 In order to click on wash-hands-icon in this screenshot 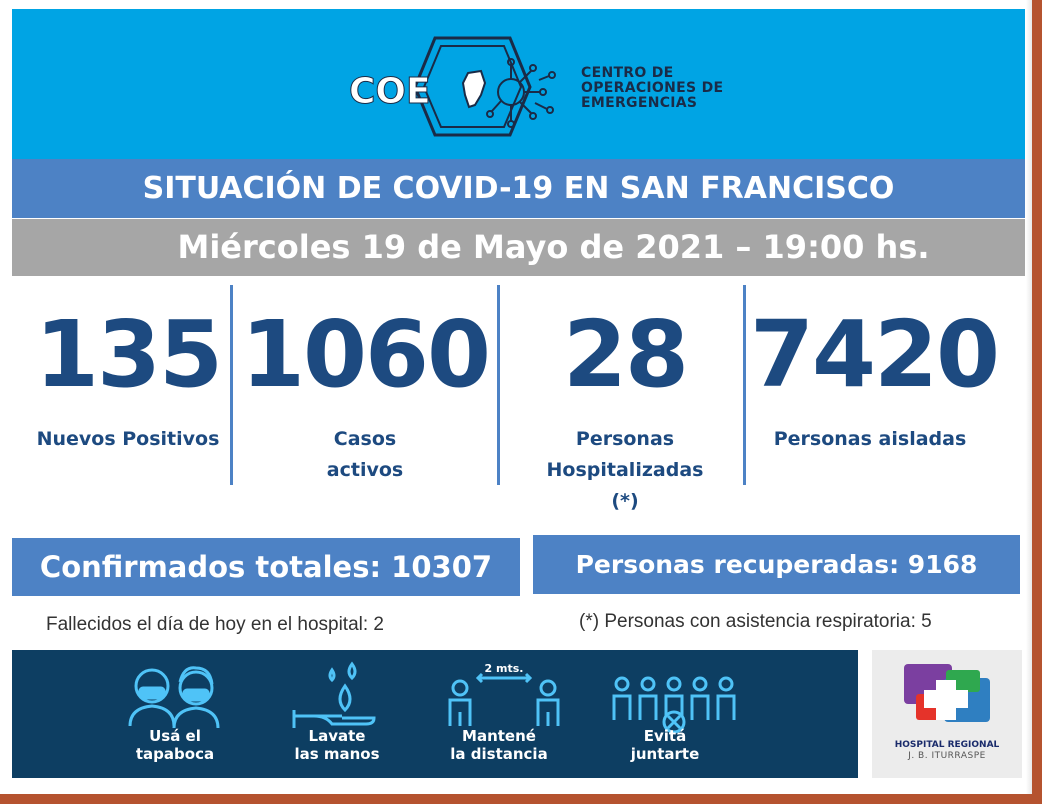, I will do `click(334, 694)`.